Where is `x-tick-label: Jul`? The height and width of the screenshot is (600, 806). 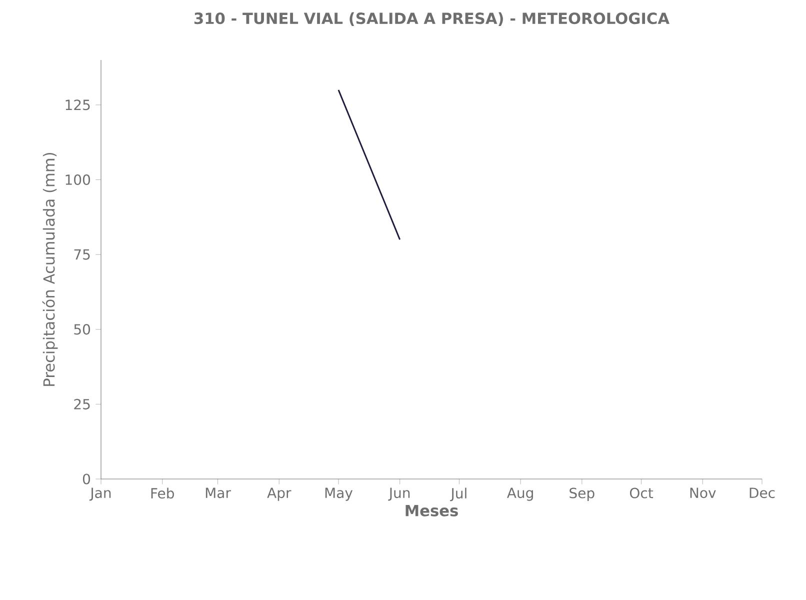 x-tick-label: Jul is located at coordinates (458, 495).